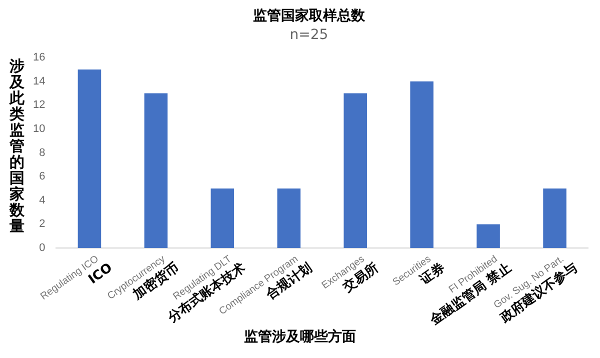  Describe the element at coordinates (39, 129) in the screenshot. I see `y-tick-label: 10` at that location.